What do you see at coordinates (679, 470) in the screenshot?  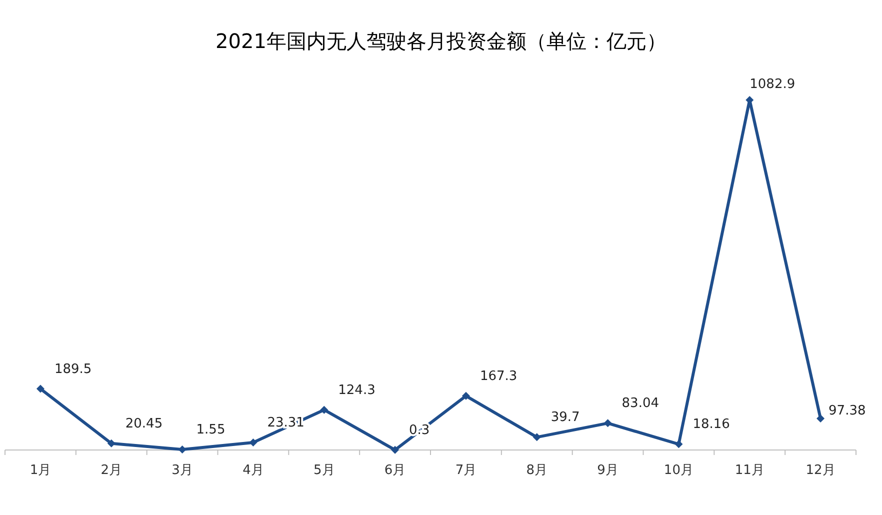 I see `x-tick-label: 10月` at bounding box center [679, 470].